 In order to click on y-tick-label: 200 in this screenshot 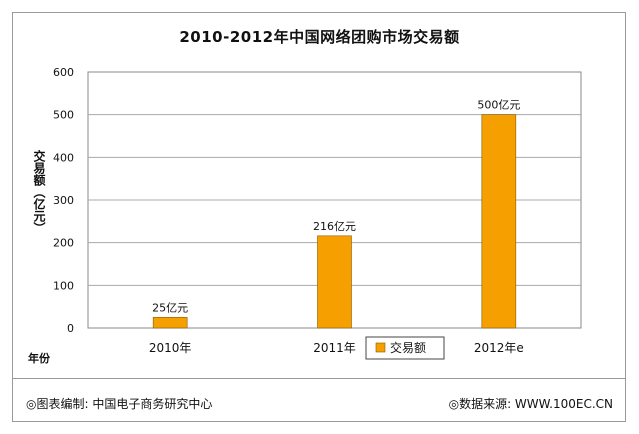, I will do `click(63, 243)`.